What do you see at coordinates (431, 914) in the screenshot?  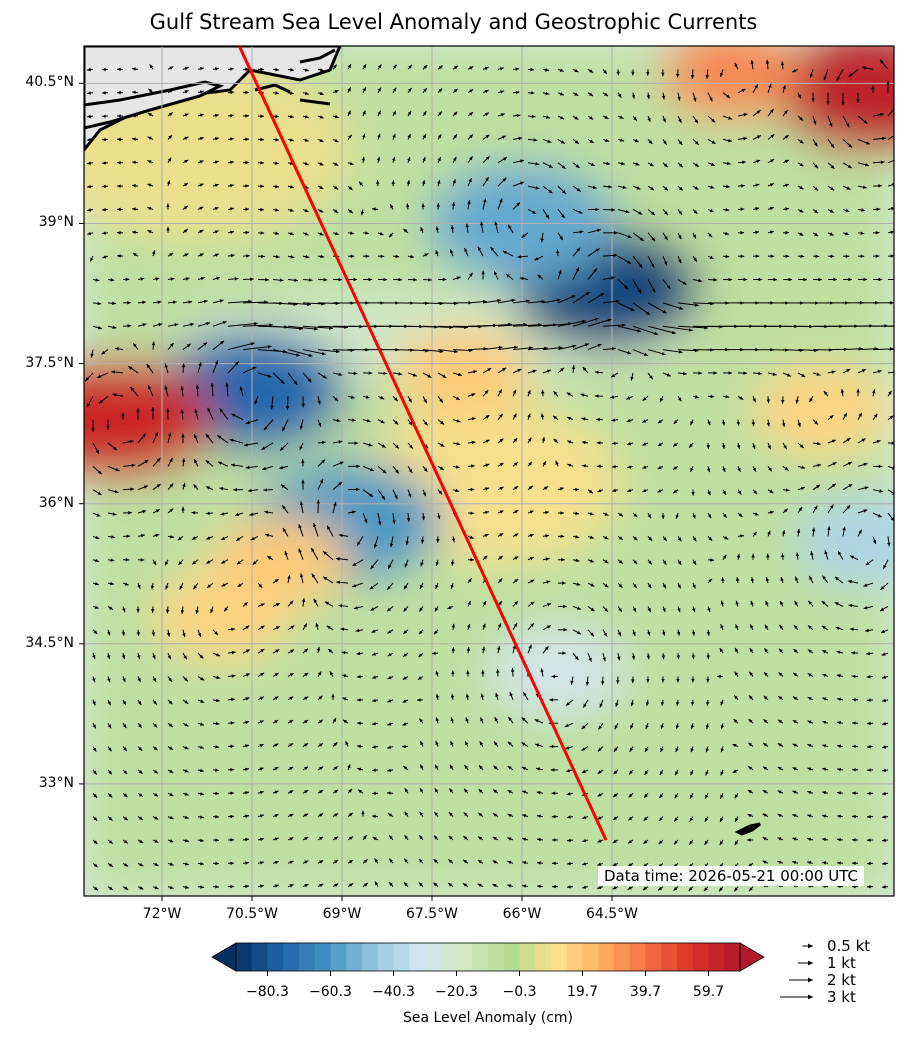 I see `lon-tick-label: 67.5°W` at bounding box center [431, 914].